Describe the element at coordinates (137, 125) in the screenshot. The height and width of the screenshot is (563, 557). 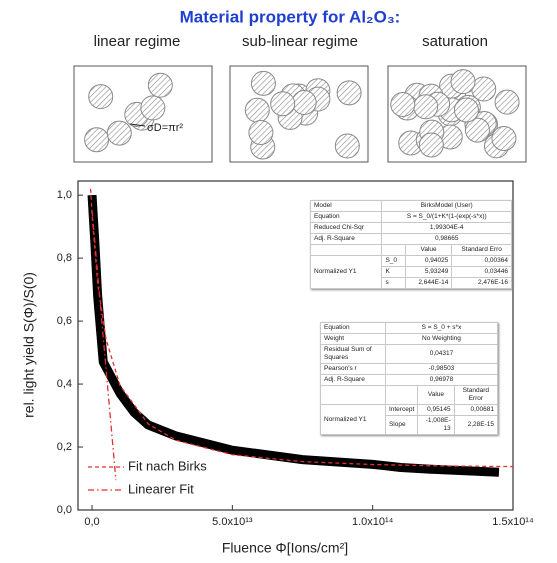
I see `annotation-arrow` at that location.